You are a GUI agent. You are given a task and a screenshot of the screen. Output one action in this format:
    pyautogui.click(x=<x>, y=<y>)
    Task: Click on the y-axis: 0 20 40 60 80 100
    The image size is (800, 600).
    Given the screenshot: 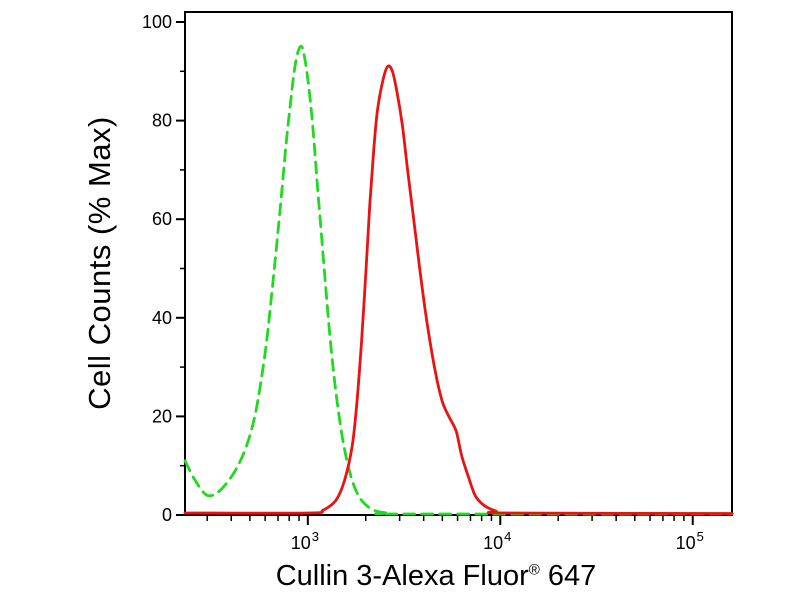 What is the action you would take?
    pyautogui.click(x=163, y=268)
    